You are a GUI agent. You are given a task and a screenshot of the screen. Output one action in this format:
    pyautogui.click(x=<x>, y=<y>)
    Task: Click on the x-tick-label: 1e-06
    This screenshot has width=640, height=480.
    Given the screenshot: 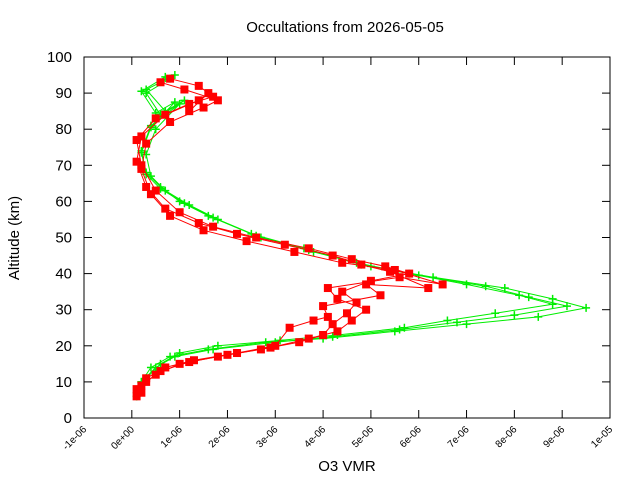 What is the action you would take?
    pyautogui.click(x=172, y=437)
    